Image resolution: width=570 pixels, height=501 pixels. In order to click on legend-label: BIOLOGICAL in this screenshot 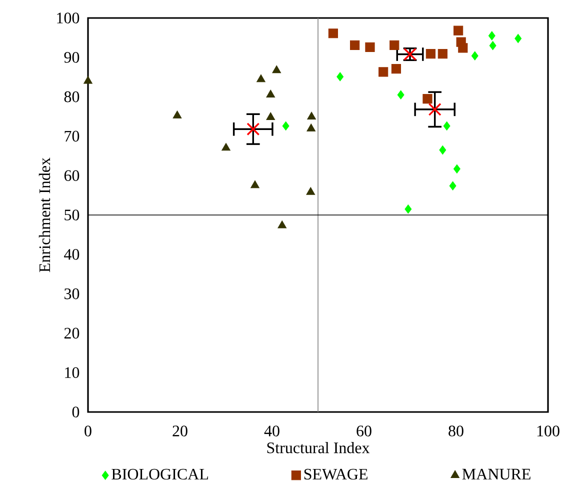, I will do `click(160, 474)`.